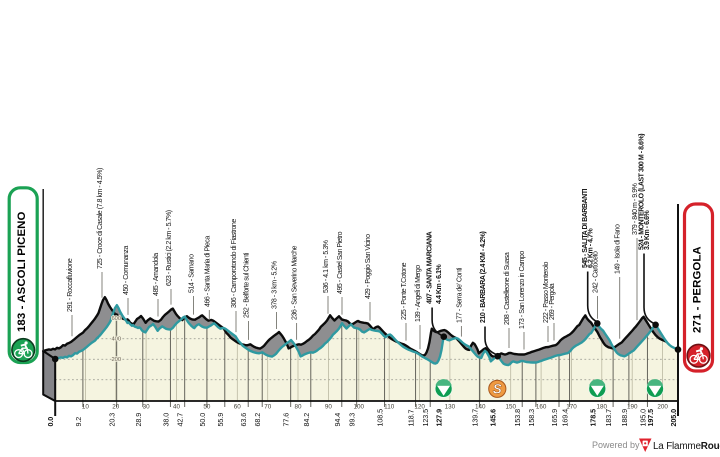 This screenshot has height=457, width=720. What do you see at coordinates (425, 418) in the screenshot?
I see `svg-text: 123.5` at bounding box center [425, 418].